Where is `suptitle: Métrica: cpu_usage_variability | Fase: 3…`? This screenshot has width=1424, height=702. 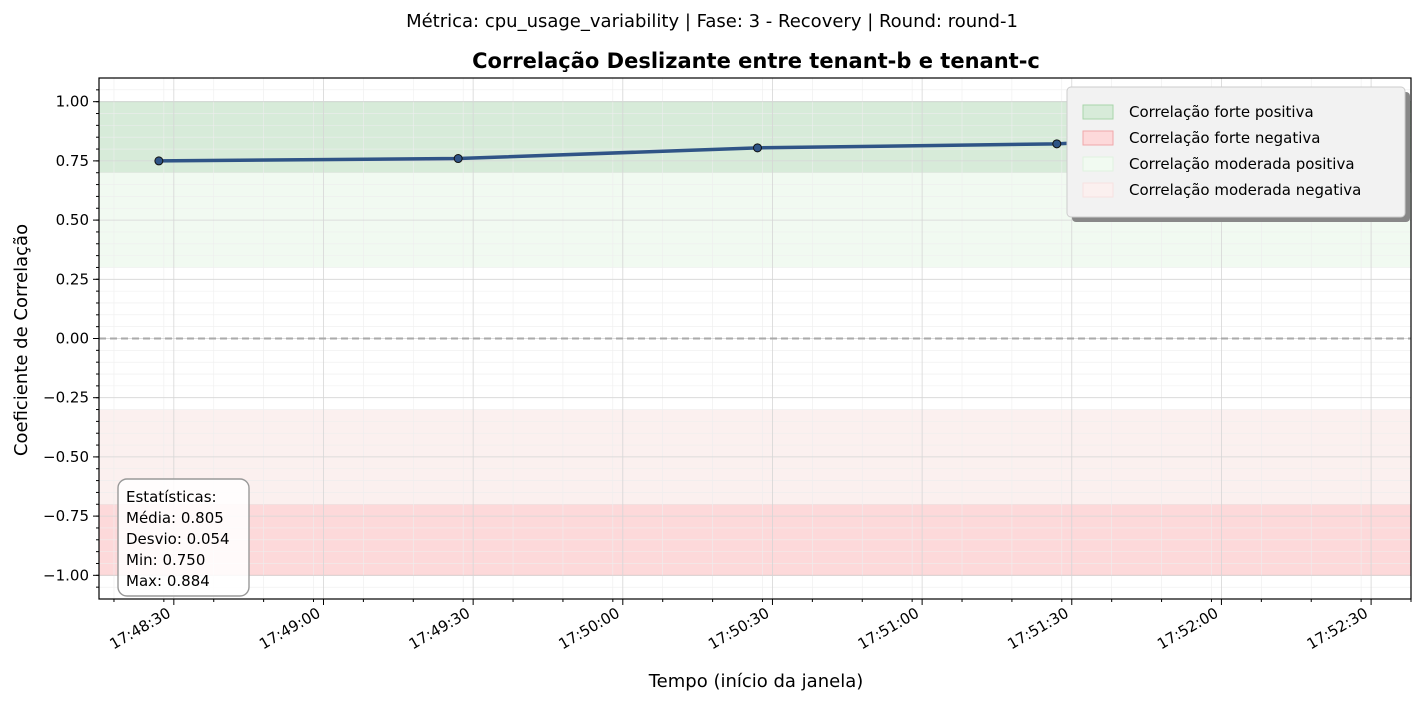
suptitle: Métrica: cpu_usage_variability | Fase: 3… is located at coordinates (712, 21).